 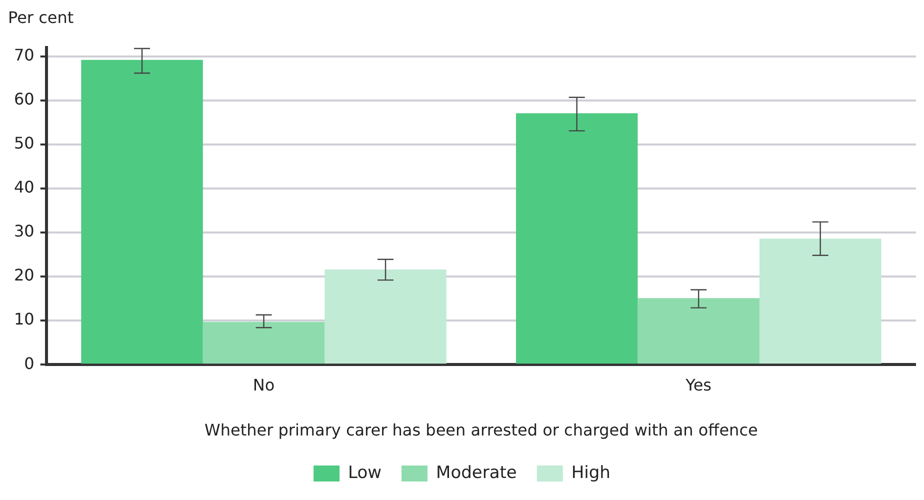 I want to click on y-axis-title: Per cent, so click(x=41, y=18).